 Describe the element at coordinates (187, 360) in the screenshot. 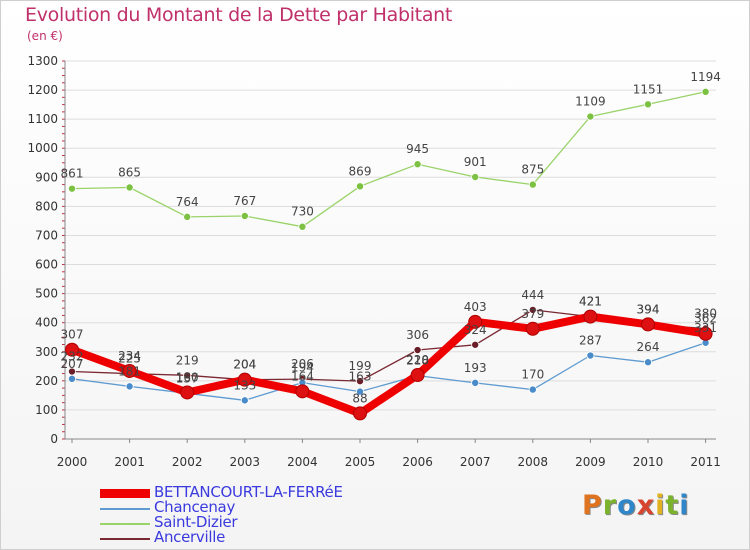

I see `data-label: 219` at that location.